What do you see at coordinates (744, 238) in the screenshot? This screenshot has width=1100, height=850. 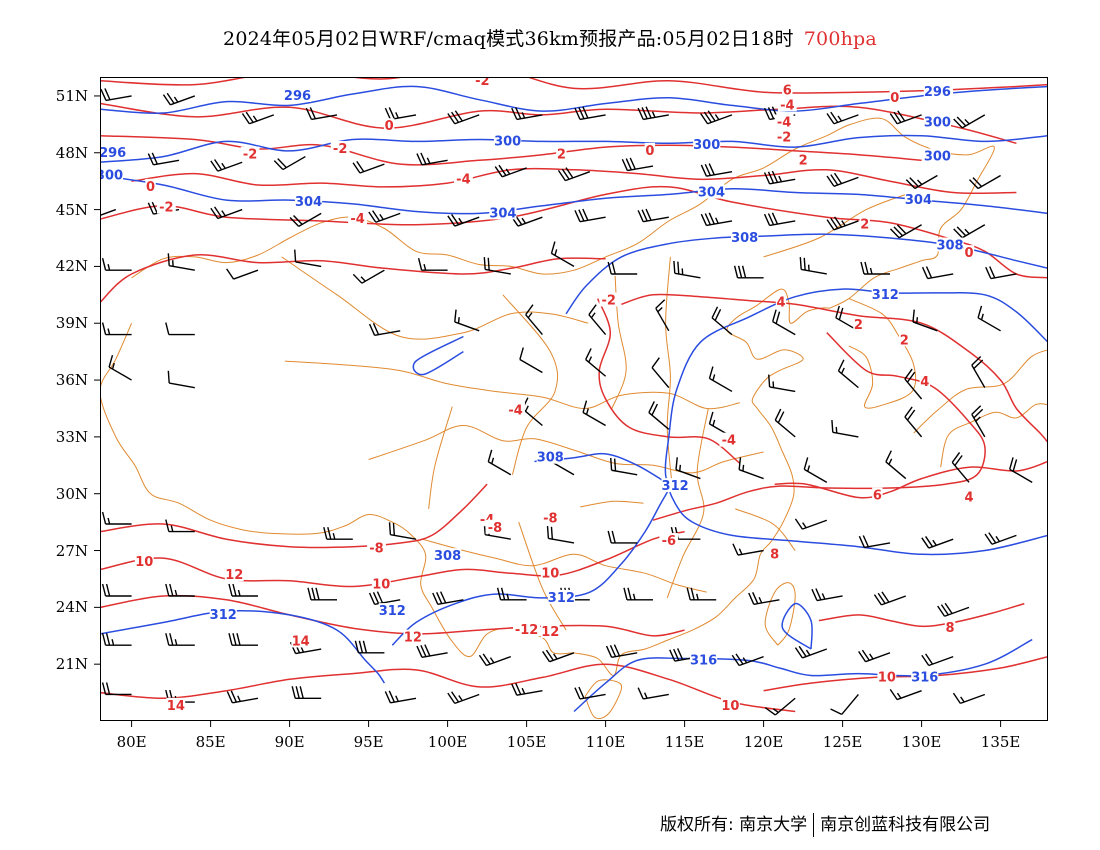 I see `height-label: 308` at bounding box center [744, 238].